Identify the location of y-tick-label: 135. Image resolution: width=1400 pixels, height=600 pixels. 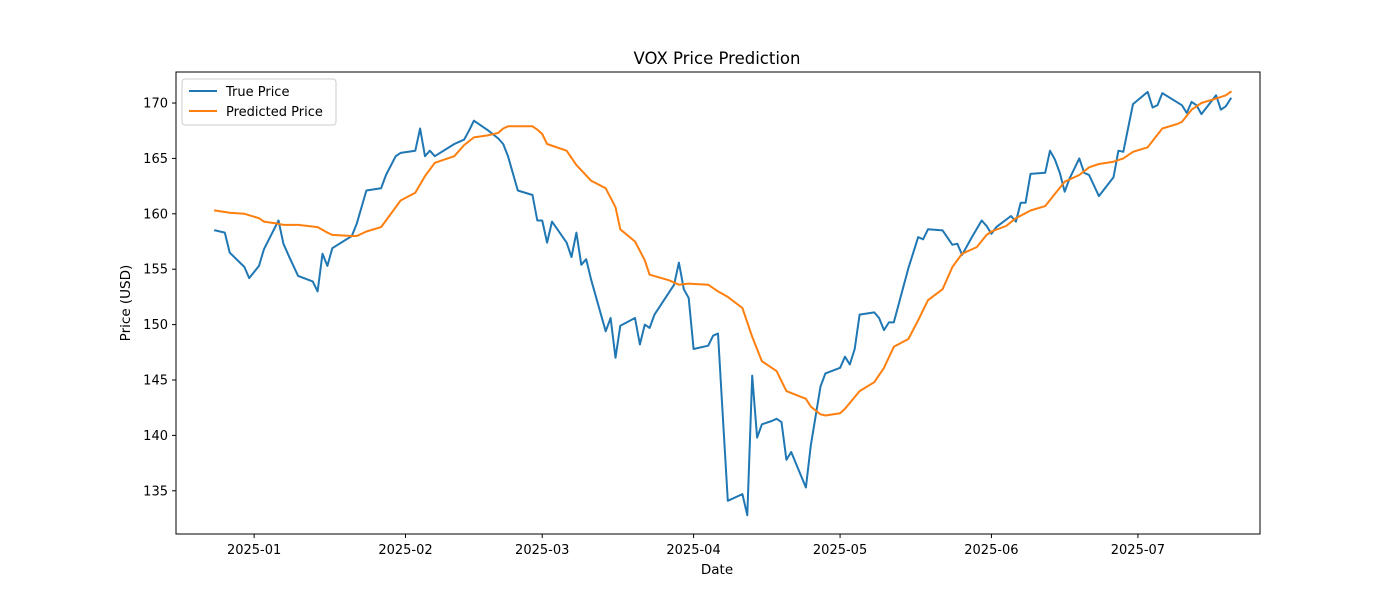
(155, 491).